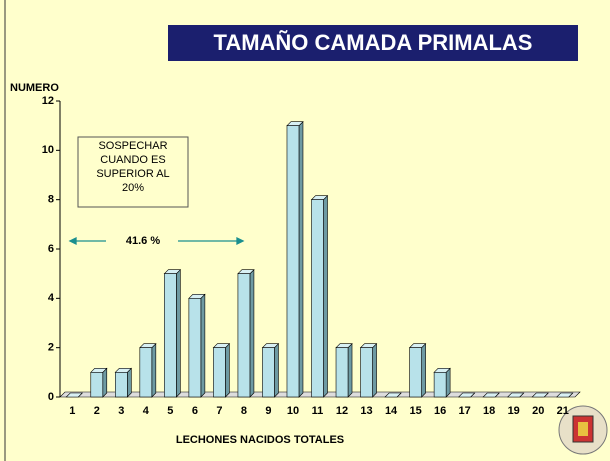  What do you see at coordinates (51, 397) in the screenshot?
I see `y-tick-label: 0` at bounding box center [51, 397].